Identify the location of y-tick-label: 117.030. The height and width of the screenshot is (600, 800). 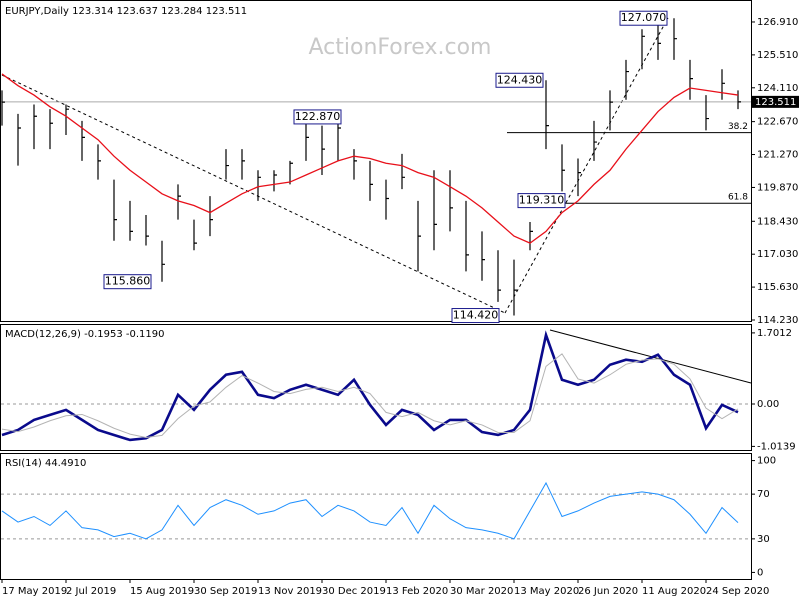
(777, 254).